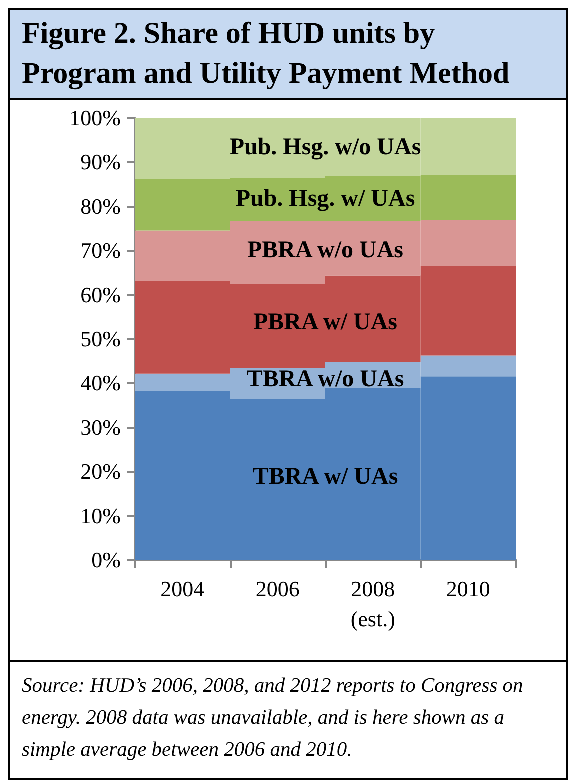 This screenshot has width=580, height=784. I want to click on x-tick-label: 2004, so click(182, 589).